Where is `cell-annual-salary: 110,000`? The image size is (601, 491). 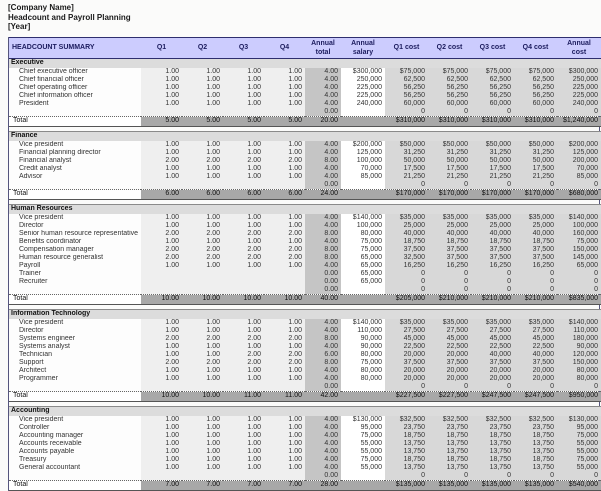 cell-annual-salary: 110,000 is located at coordinates (363, 330).